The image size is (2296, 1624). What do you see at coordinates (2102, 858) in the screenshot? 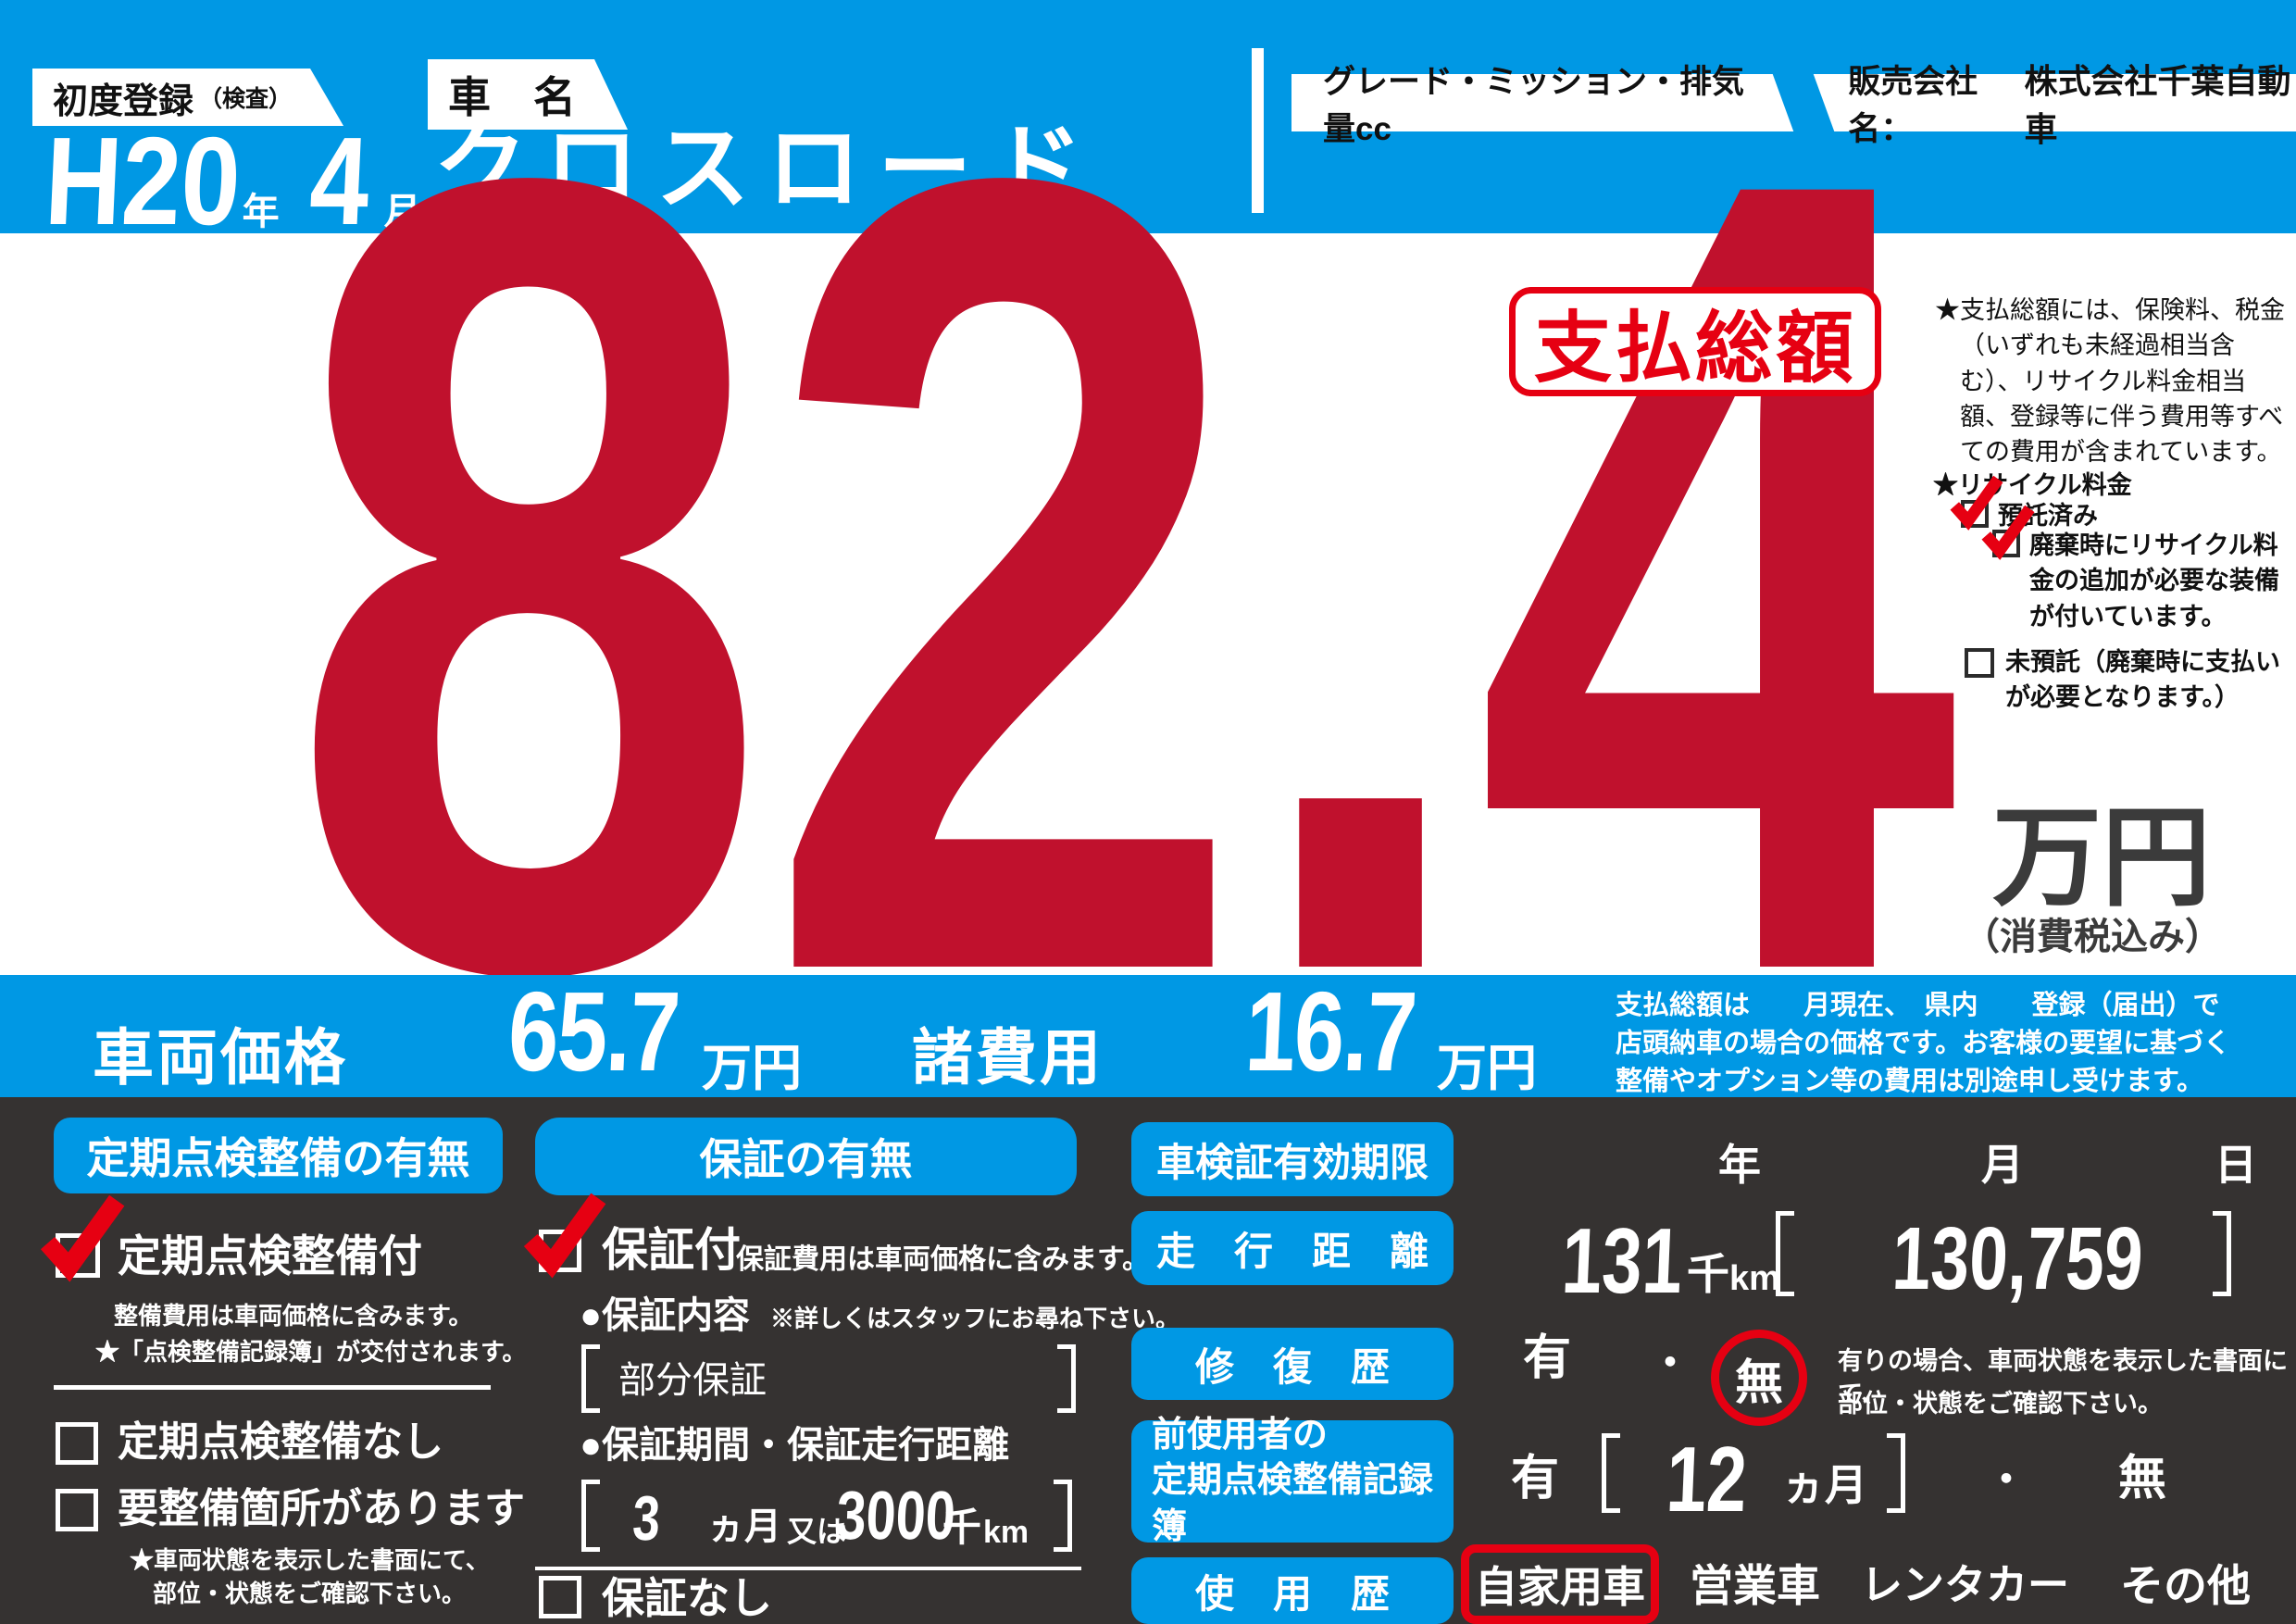
I see `total-amount-unit: 万円` at bounding box center [2102, 858].